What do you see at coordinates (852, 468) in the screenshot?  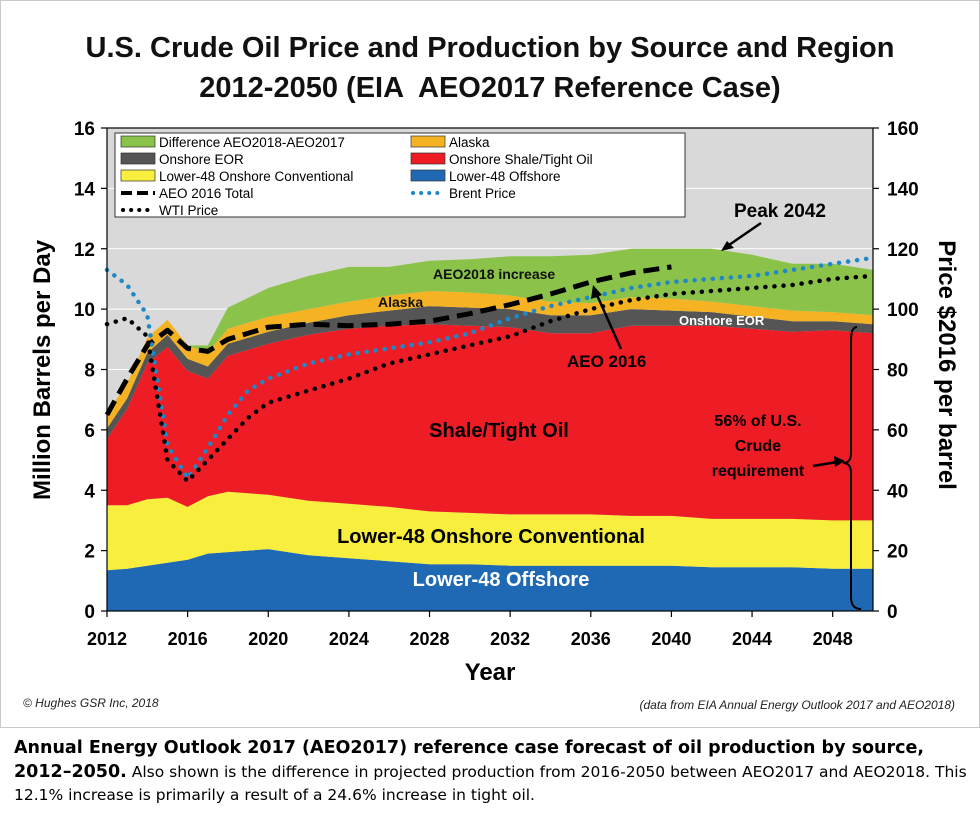 I see `requirement-brace` at bounding box center [852, 468].